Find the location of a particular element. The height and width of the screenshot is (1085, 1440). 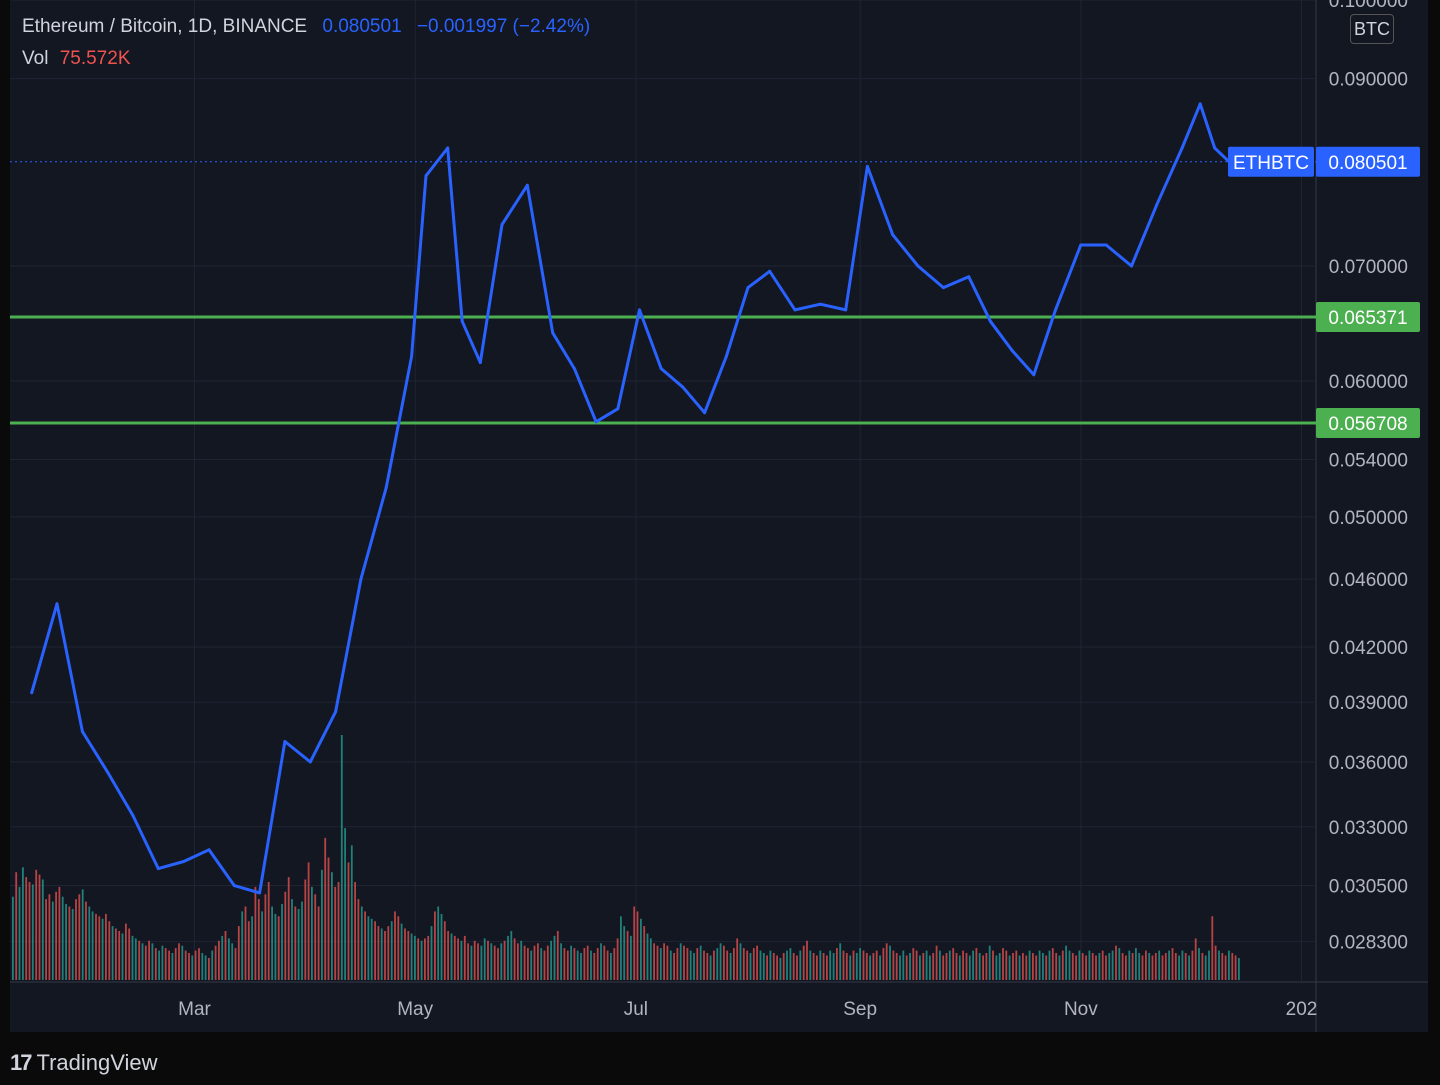

header-price: 0.080501 is located at coordinates (362, 26).